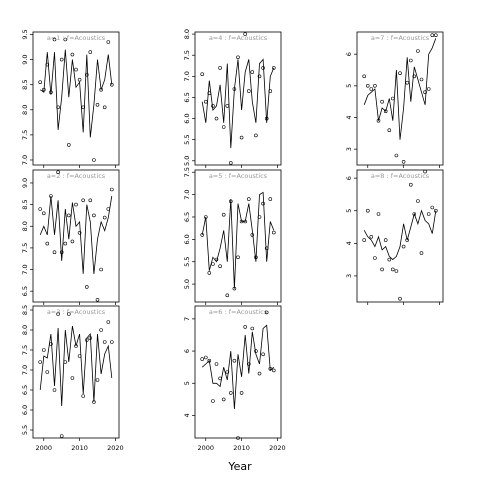 The height and width of the screenshot is (480, 480). Describe the element at coordinates (187, 319) in the screenshot. I see `y-tick-label: 7` at that location.